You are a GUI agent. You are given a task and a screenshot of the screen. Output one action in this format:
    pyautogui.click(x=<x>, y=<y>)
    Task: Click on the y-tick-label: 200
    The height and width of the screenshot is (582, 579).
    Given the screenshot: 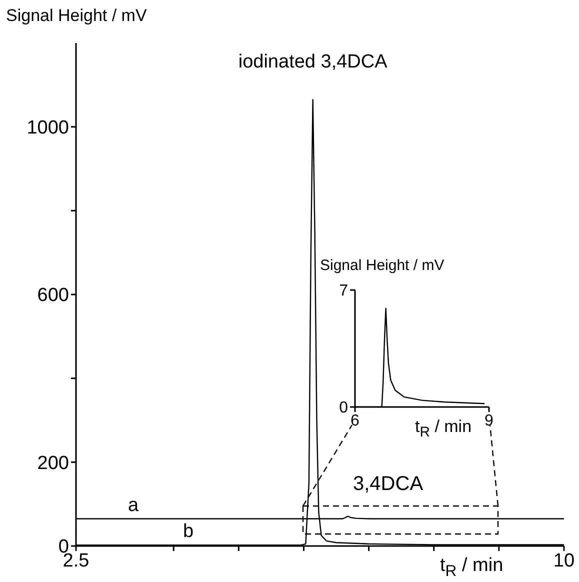 What is the action you would take?
    pyautogui.click(x=53, y=463)
    